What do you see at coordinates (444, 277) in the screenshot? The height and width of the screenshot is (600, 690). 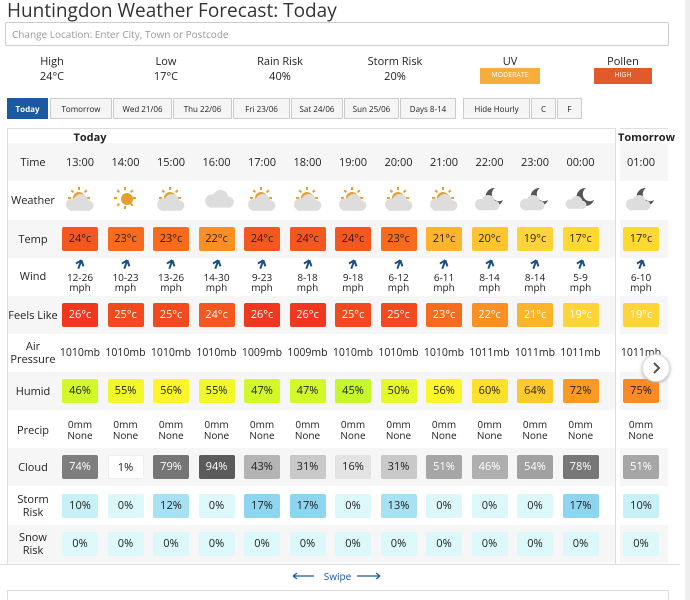 I see `wind-speed: 6-11` at bounding box center [444, 277].